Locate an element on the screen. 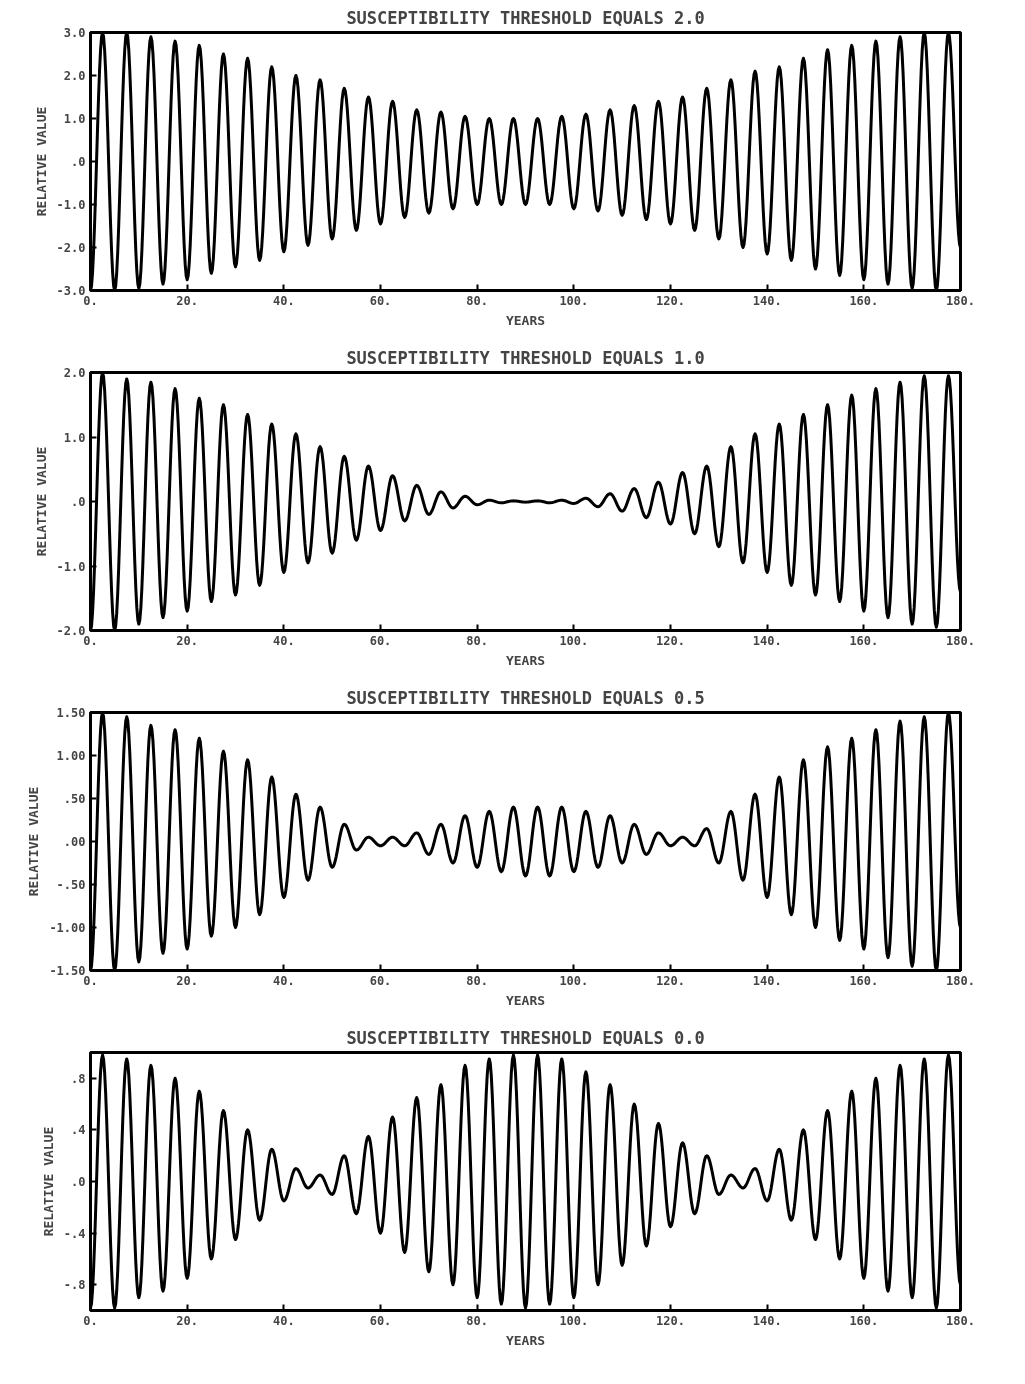 Image resolution: width=1025 pixels, height=1384 pixels. chart-title: SUSCEPTIBILITY THRESHOLD EQUALS 1.0 is located at coordinates (525, 357).